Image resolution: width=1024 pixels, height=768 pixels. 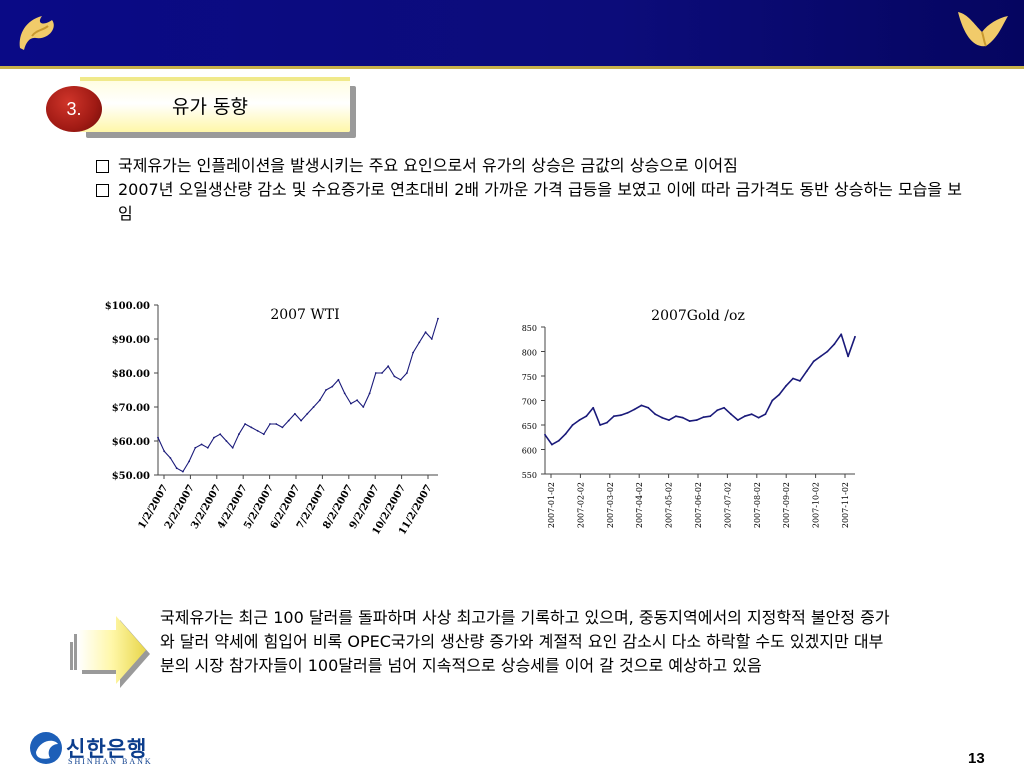 I want to click on y-tick-label: $90.00, so click(x=131, y=340).